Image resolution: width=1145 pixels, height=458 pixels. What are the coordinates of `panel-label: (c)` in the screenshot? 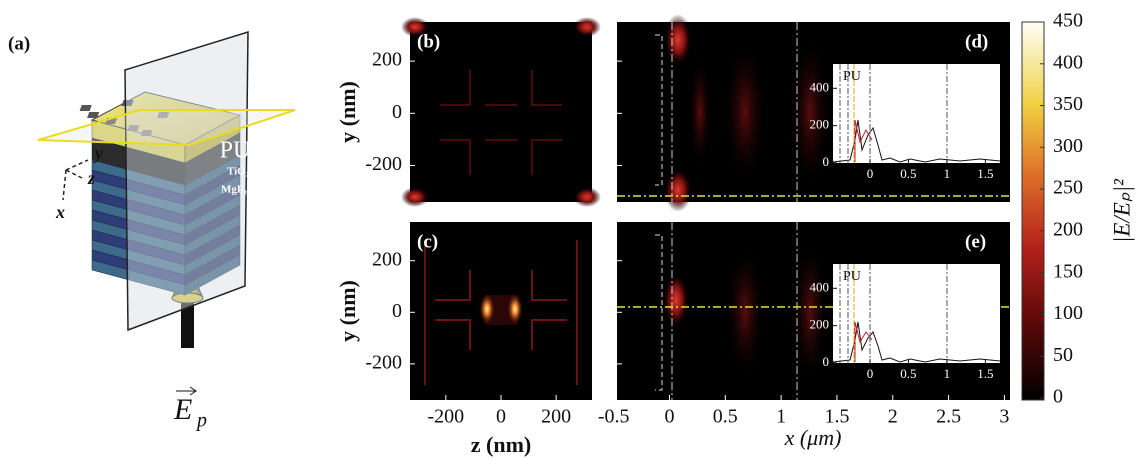 It's located at (427, 241).